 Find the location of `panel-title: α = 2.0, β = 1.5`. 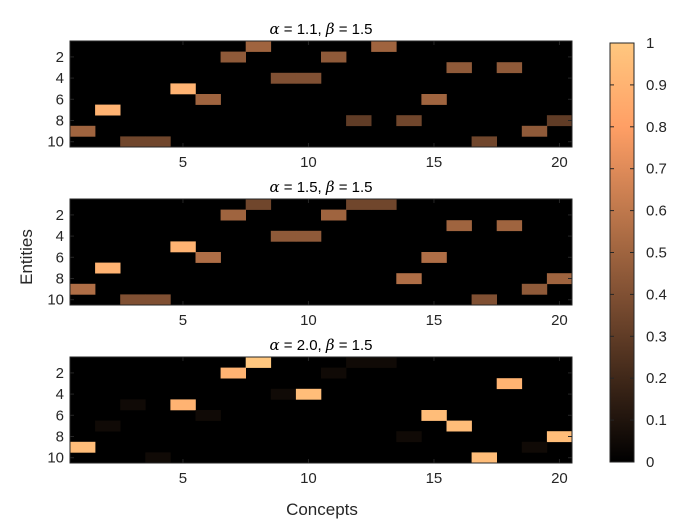

panel-title: α = 2.0, β = 1.5 is located at coordinates (320, 345).